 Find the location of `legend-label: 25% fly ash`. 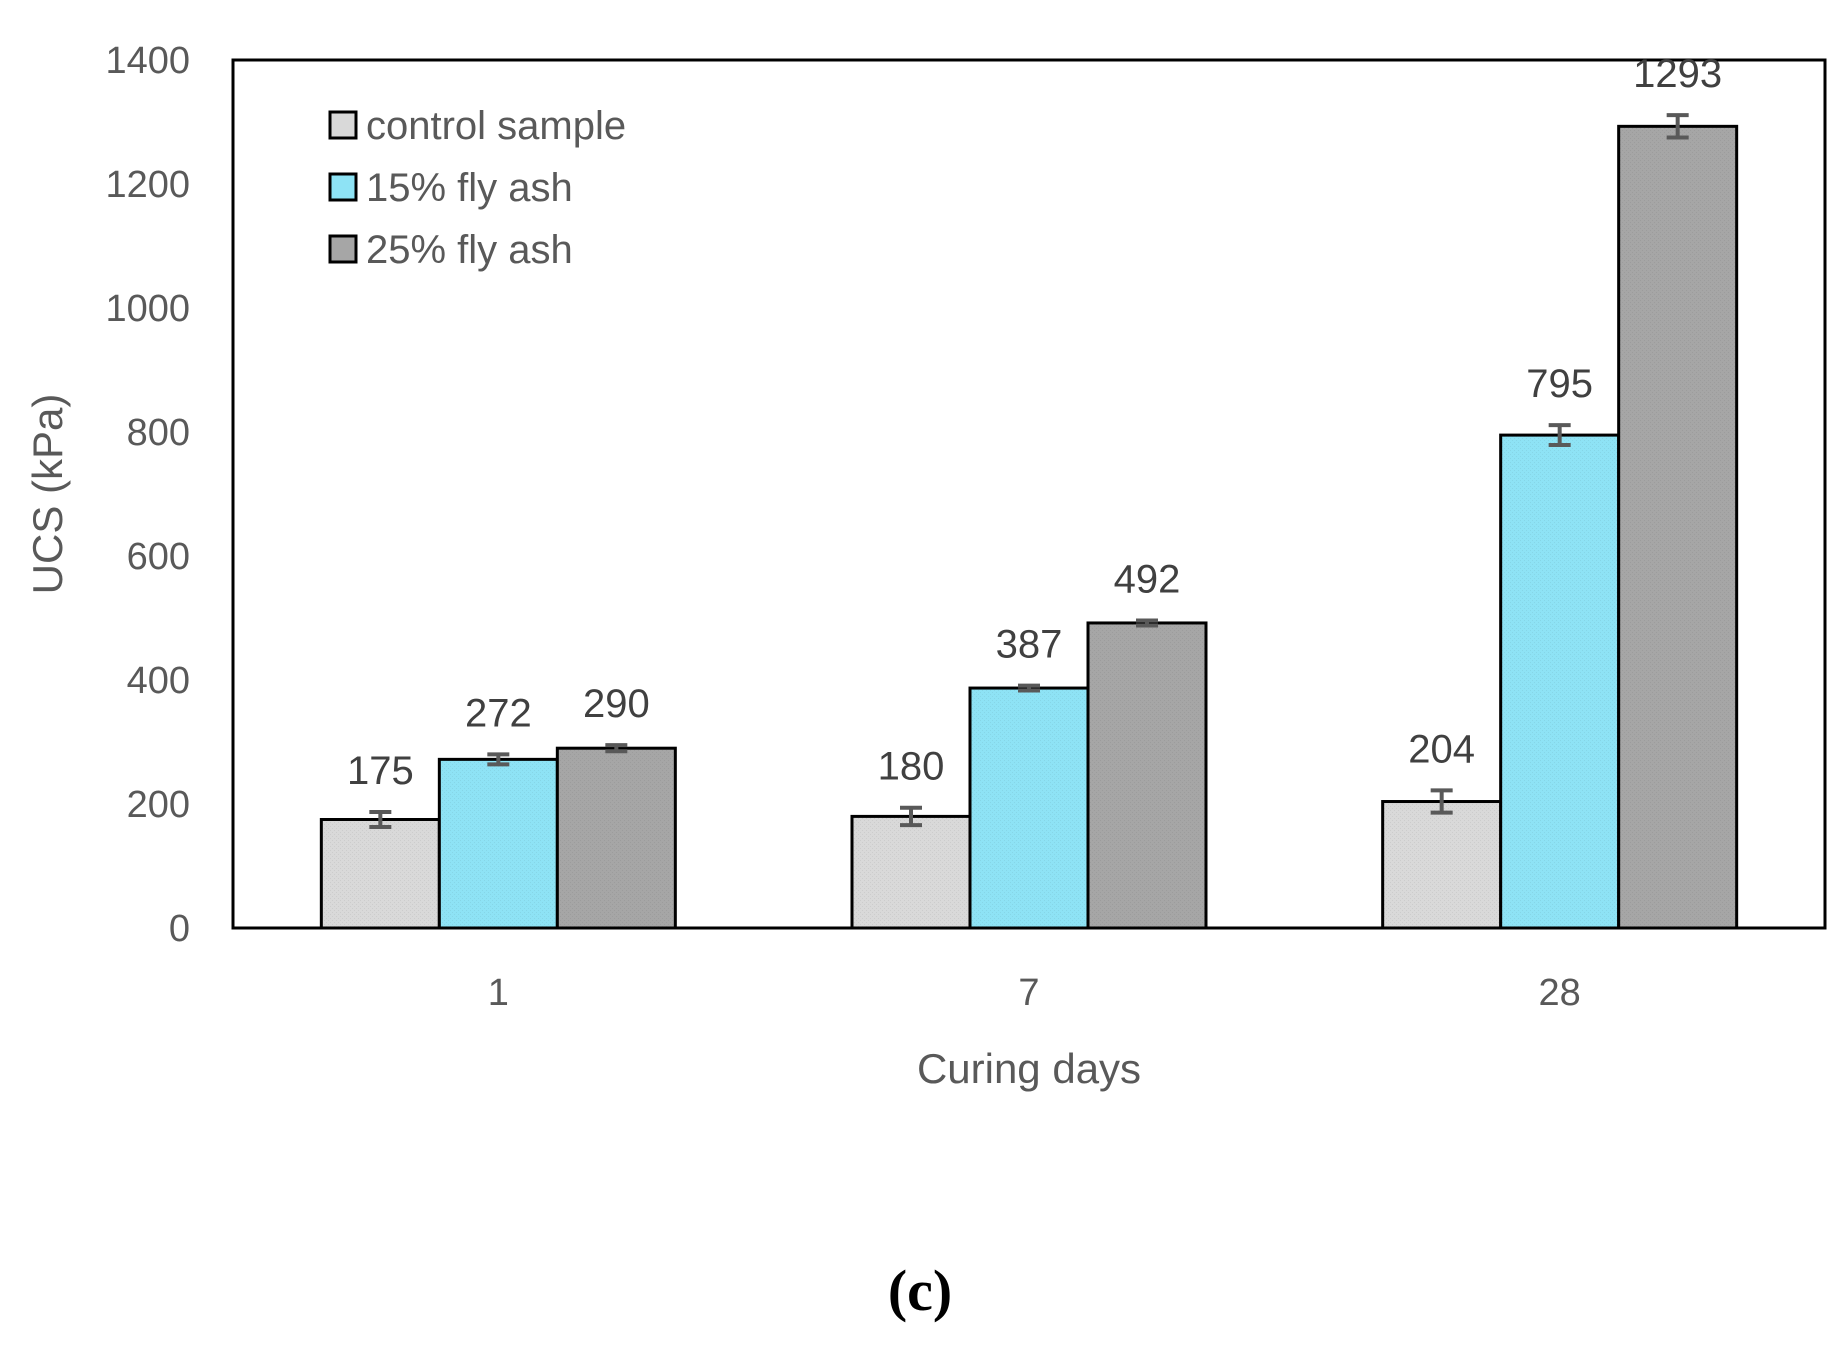

legend-label: 25% fly ash is located at coordinates (469, 250).